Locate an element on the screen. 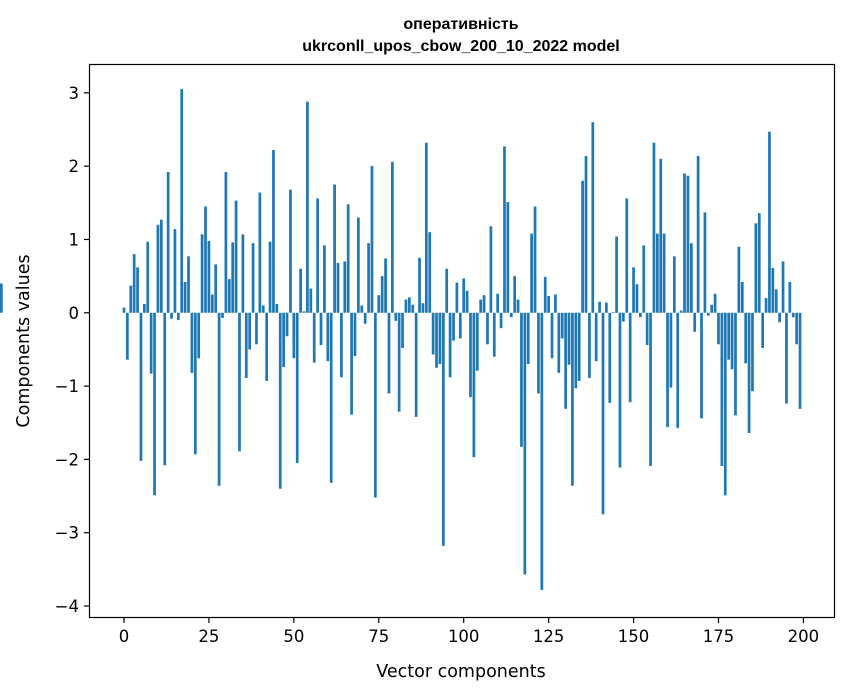 The height and width of the screenshot is (696, 847). x-axis-ticks: 0 25 50 75 100 125 150 175 200 is located at coordinates (469, 631).